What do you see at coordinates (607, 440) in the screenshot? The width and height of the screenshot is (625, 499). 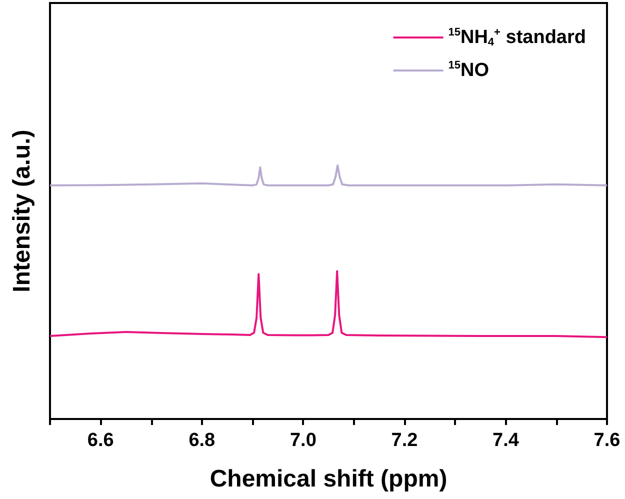 I see `x-tick-label: 7.6` at bounding box center [607, 440].